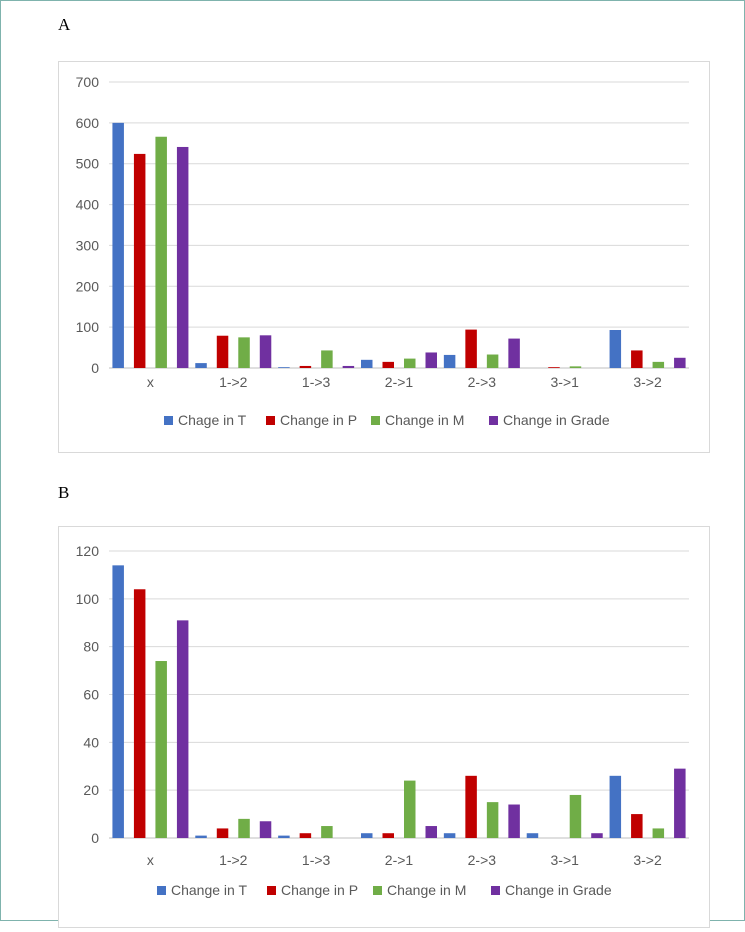 The image size is (745, 932). What do you see at coordinates (318, 420) in the screenshot?
I see `legend-label: Change in P` at bounding box center [318, 420].